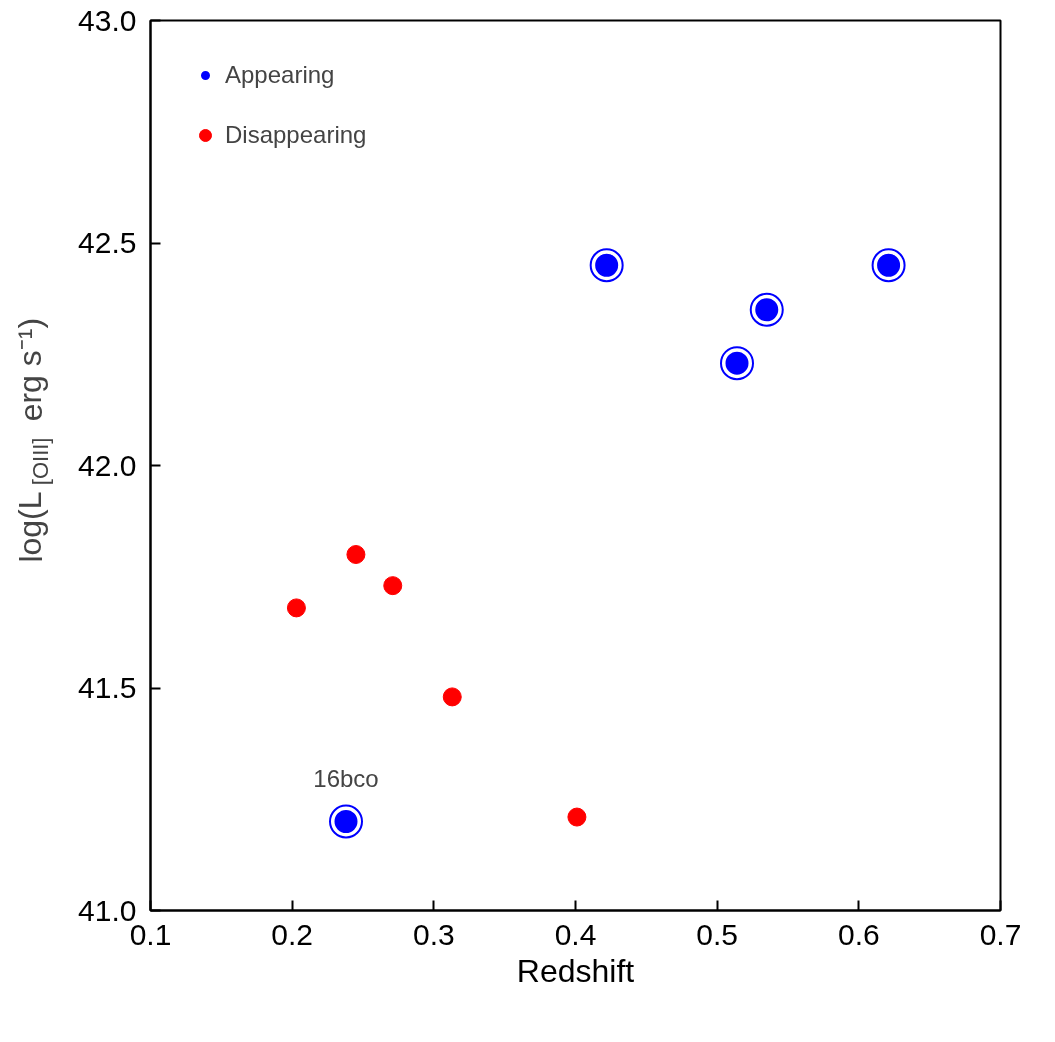 Image resolution: width=1055 pixels, height=1042 pixels. What do you see at coordinates (107, 242) in the screenshot?
I see `y-tick-label: 42.5` at bounding box center [107, 242].